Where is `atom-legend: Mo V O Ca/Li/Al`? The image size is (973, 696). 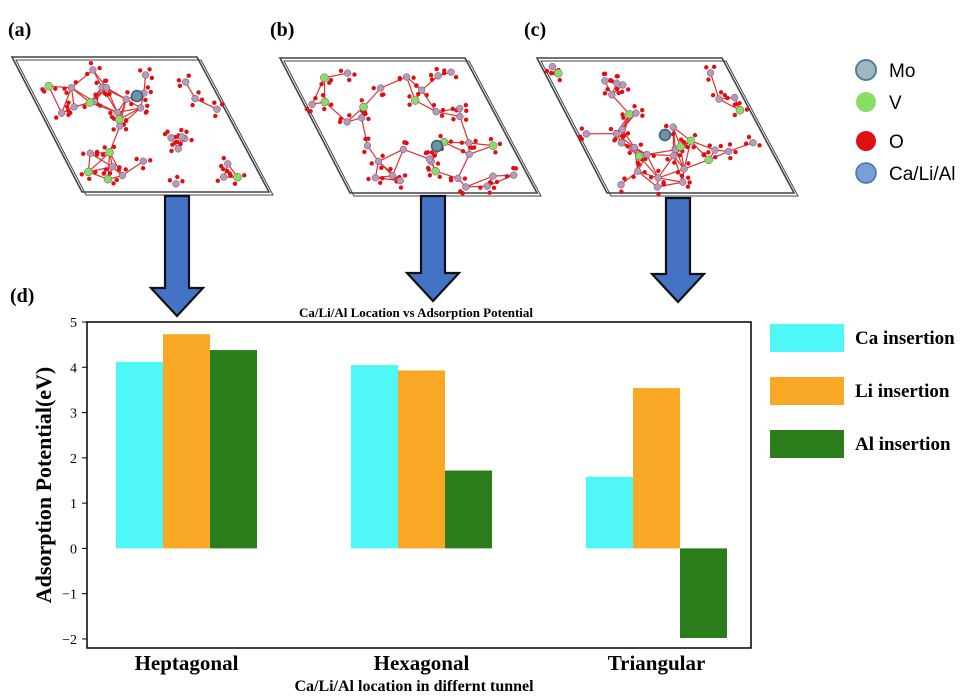
atom-legend: Mo V O Ca/Li/Al is located at coordinates (905, 122).